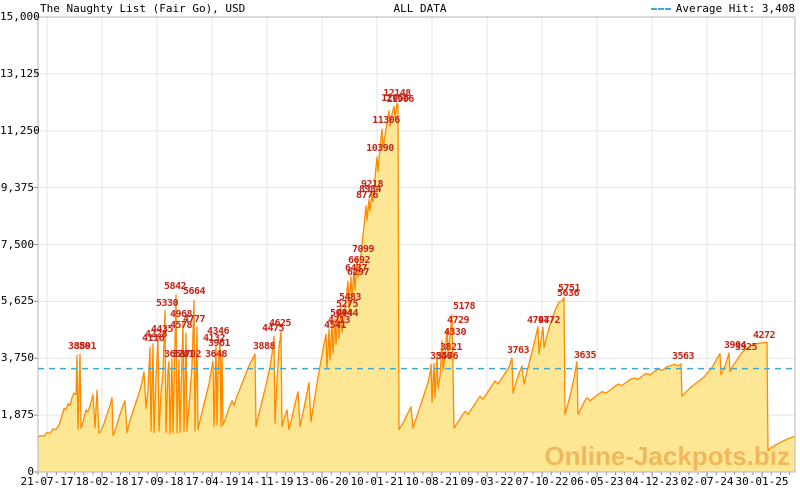 This screenshot has height=490, width=800. I want to click on hit-value-label: 4330, so click(455, 332).